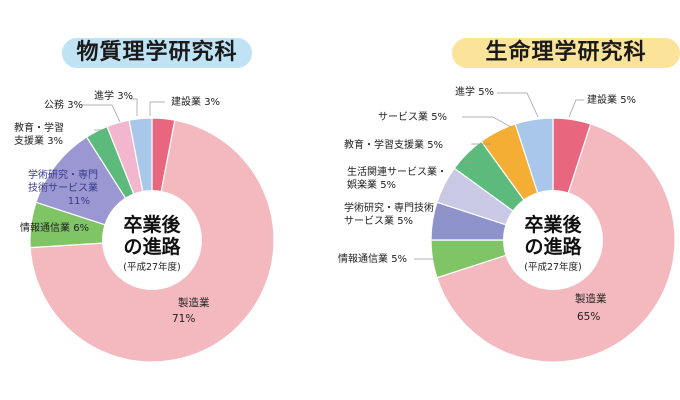  Describe the element at coordinates (195, 101) in the screenshot. I see `left-label-construction: 建設業 3%` at that location.